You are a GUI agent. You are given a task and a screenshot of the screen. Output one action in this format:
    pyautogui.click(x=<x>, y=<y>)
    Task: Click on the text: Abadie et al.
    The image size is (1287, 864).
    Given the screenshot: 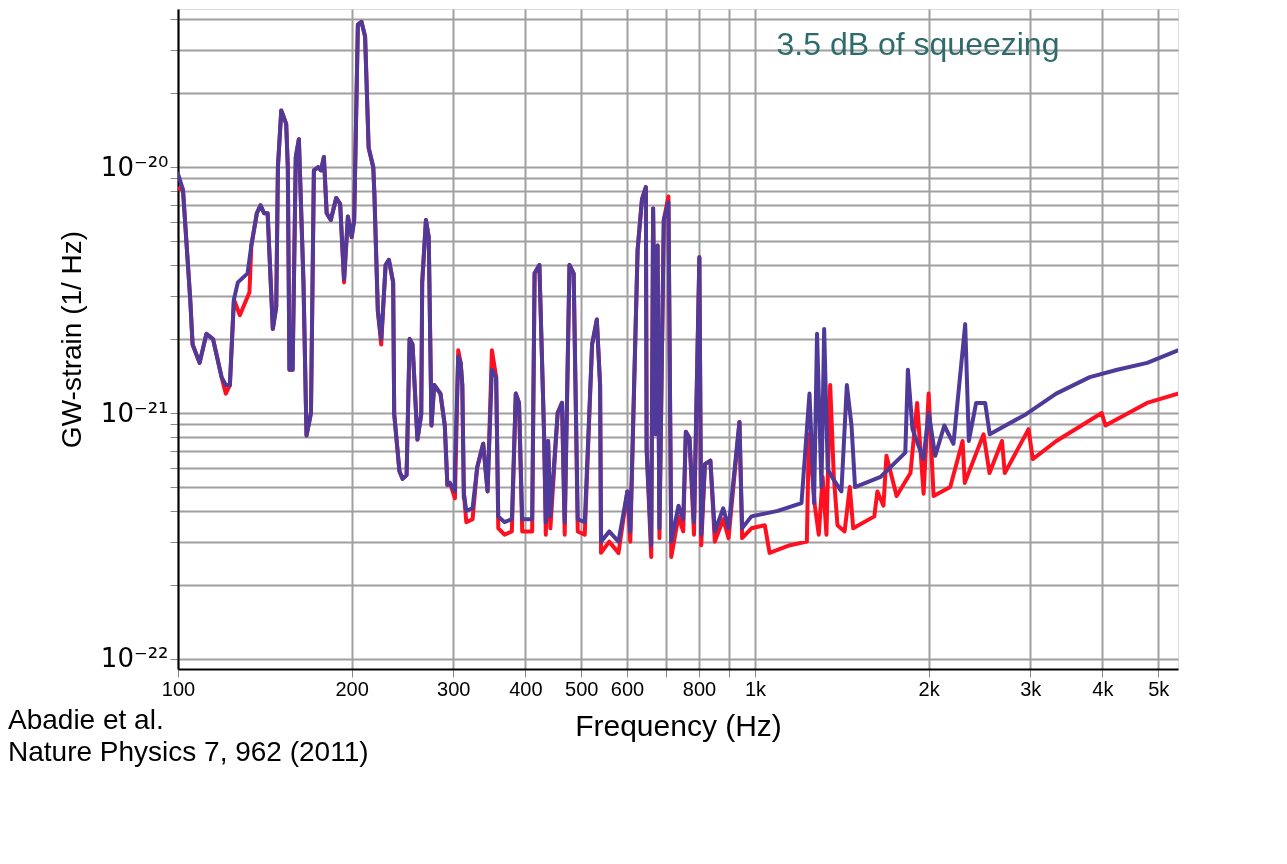 What is the action you would take?
    pyautogui.click(x=86, y=719)
    